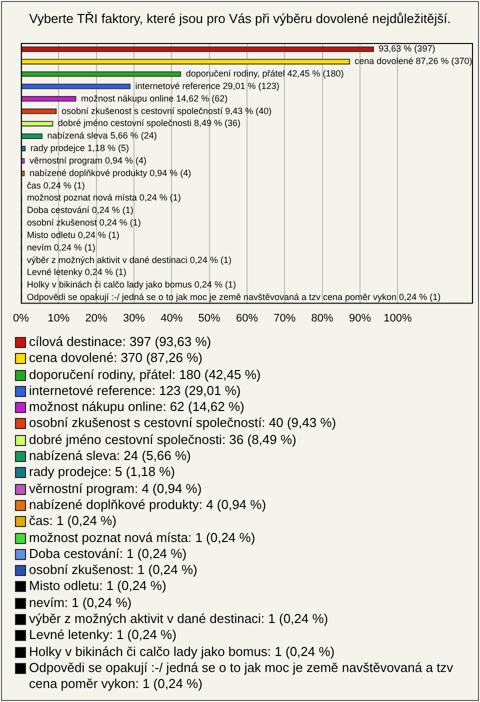 This screenshot has height=702, width=480. I want to click on data-label: výběr z možných aktivit v dané destinaci 0,24 % (1), so click(129, 259).